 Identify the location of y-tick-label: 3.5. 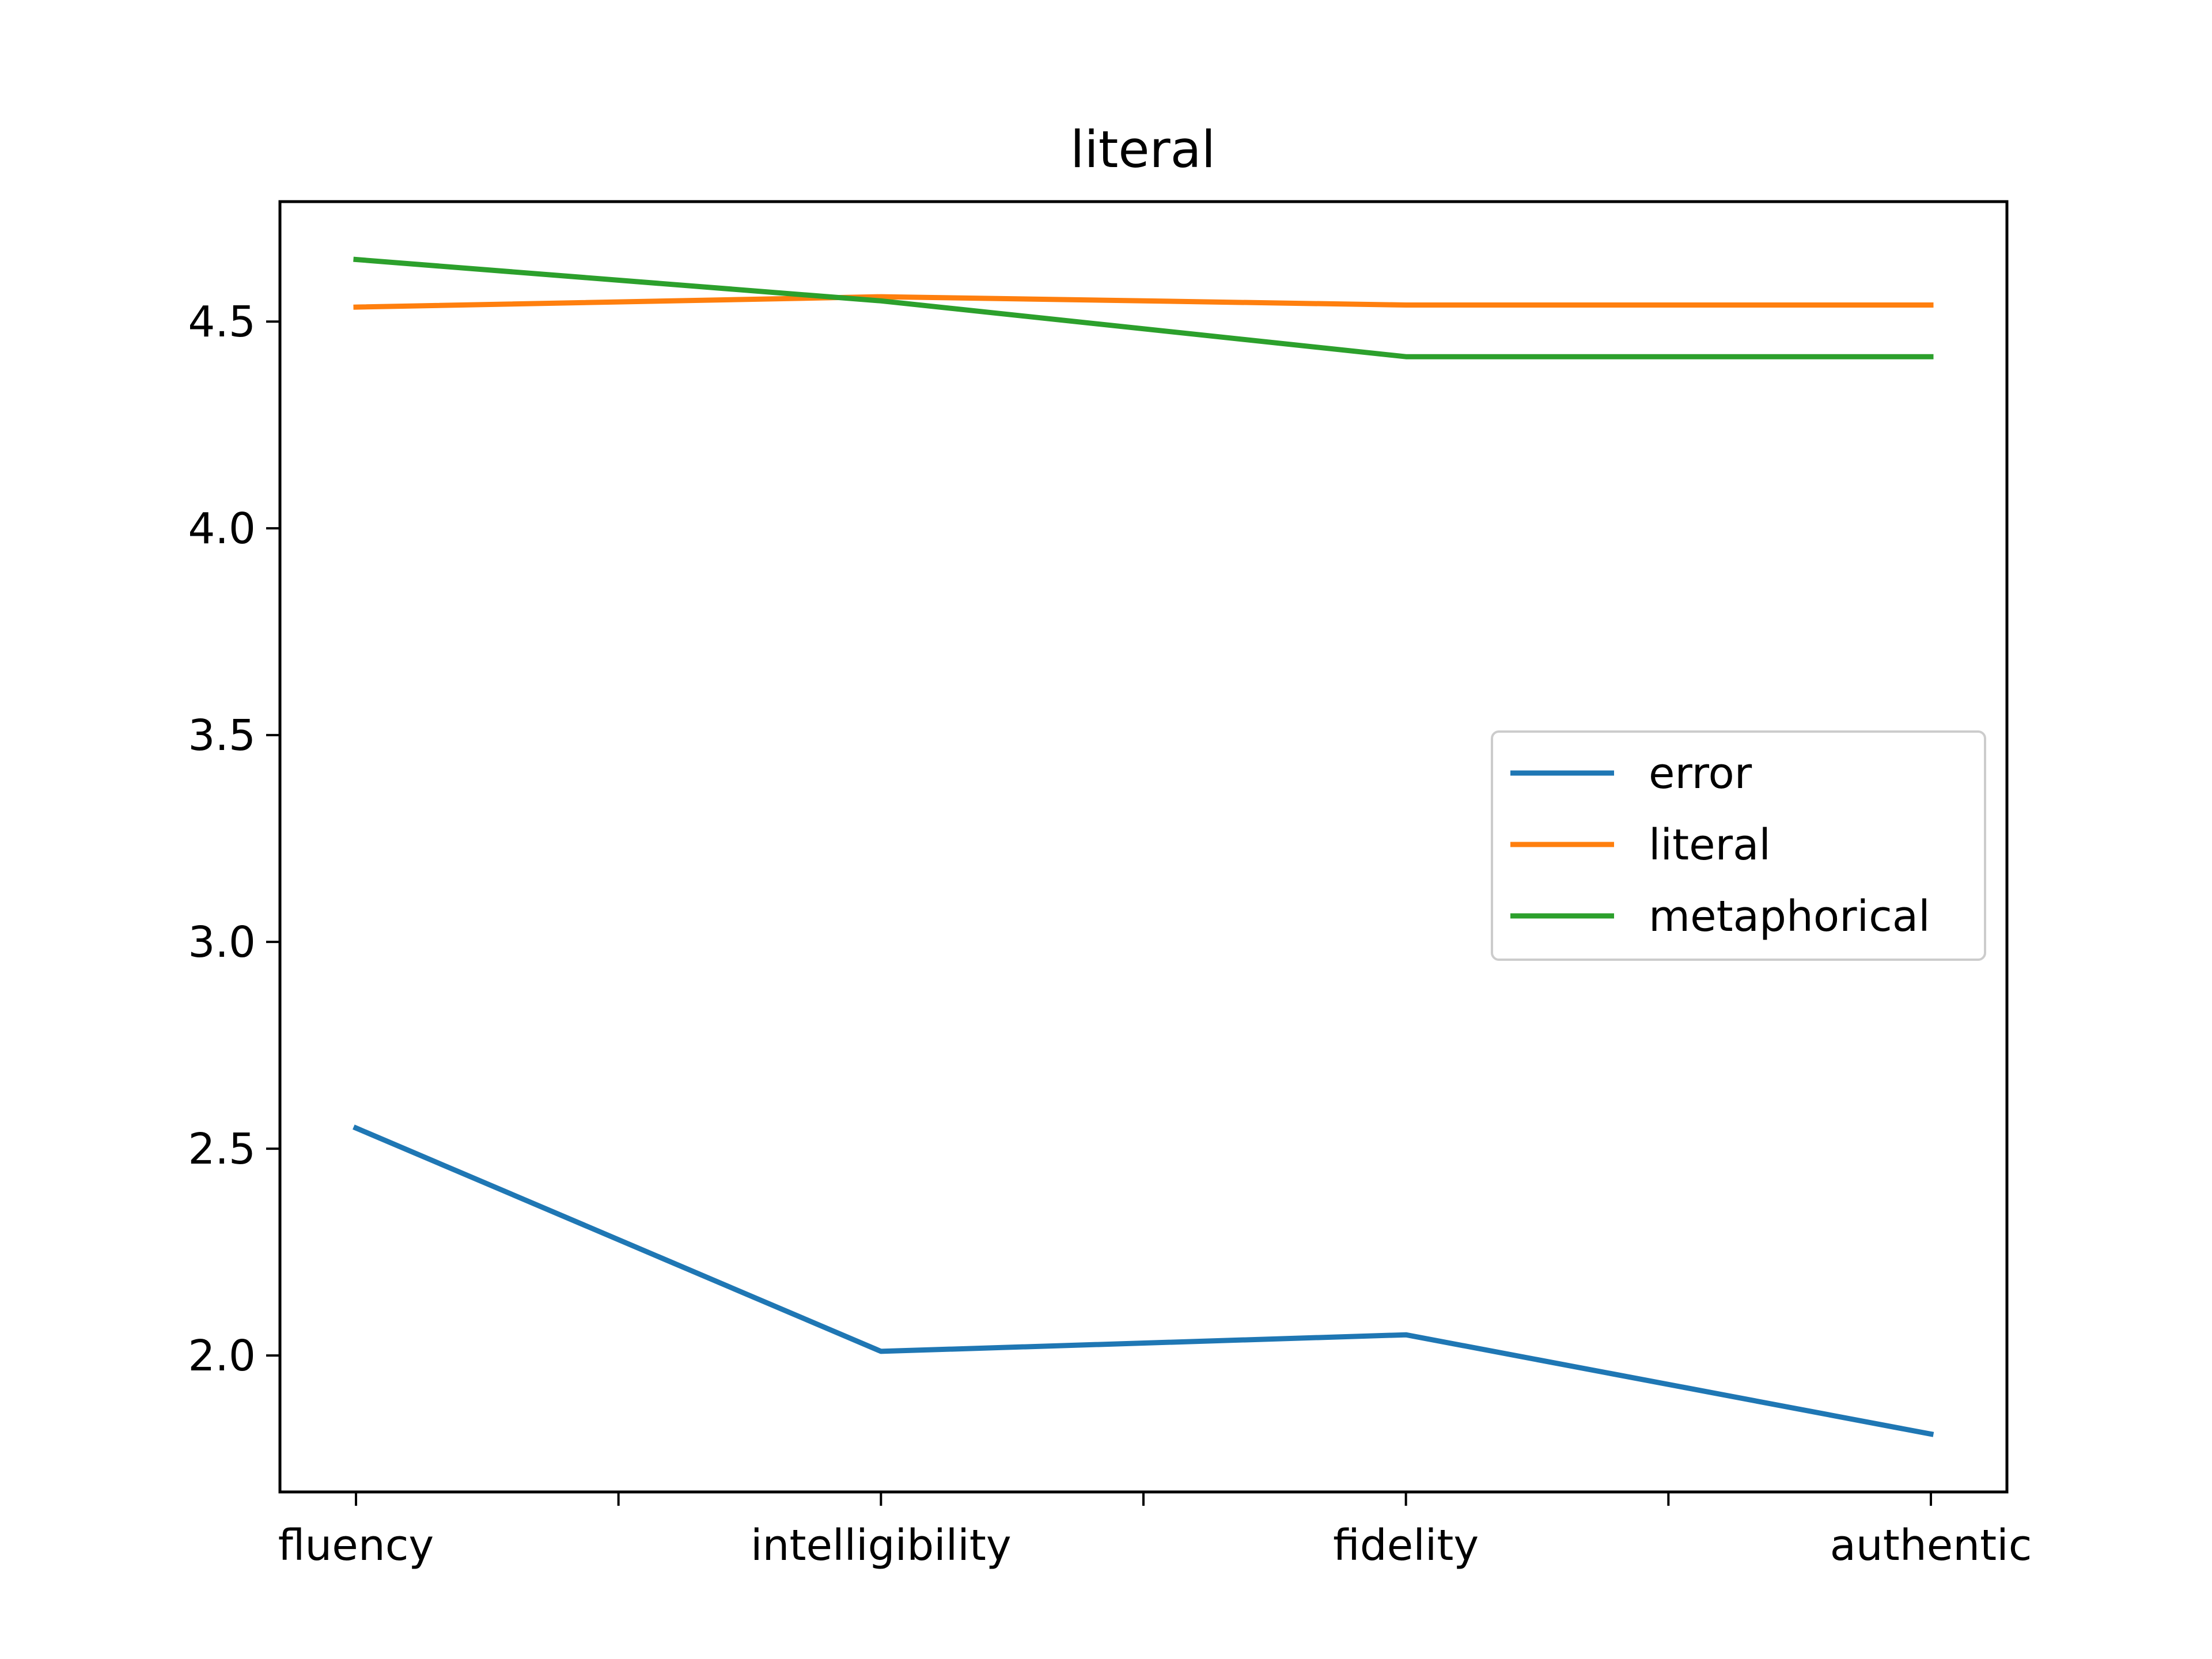
(222, 735).